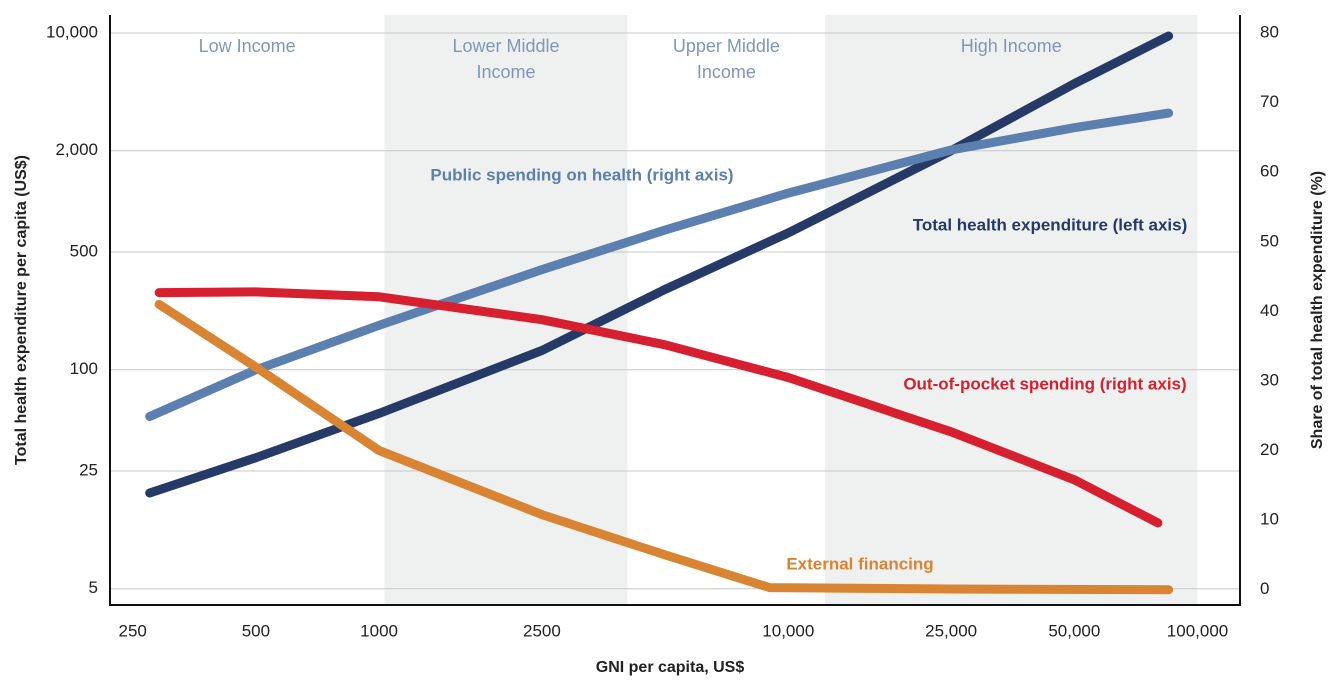 Image resolution: width=1331 pixels, height=685 pixels. Describe the element at coordinates (1317, 310) in the screenshot. I see `y2-axis-title: Share of total health expenditure (%)` at that location.